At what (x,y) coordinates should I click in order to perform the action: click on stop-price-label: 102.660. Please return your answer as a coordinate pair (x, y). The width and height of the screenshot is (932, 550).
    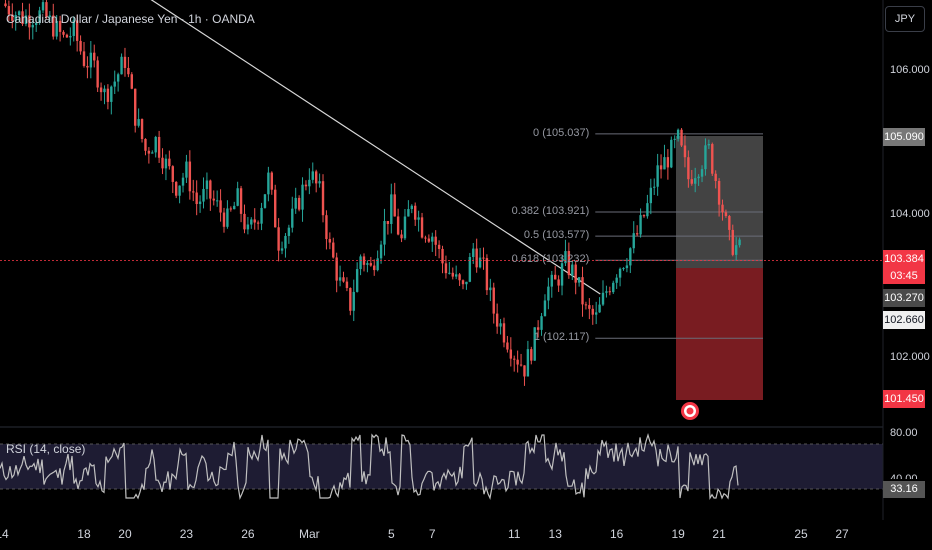
    Looking at the image, I should click on (904, 320).